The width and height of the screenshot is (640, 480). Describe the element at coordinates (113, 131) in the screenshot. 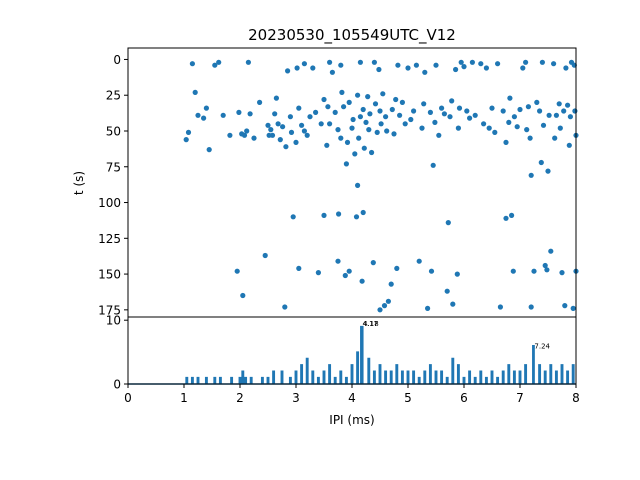

I see `scatter-y-tick-label: 50` at that location.